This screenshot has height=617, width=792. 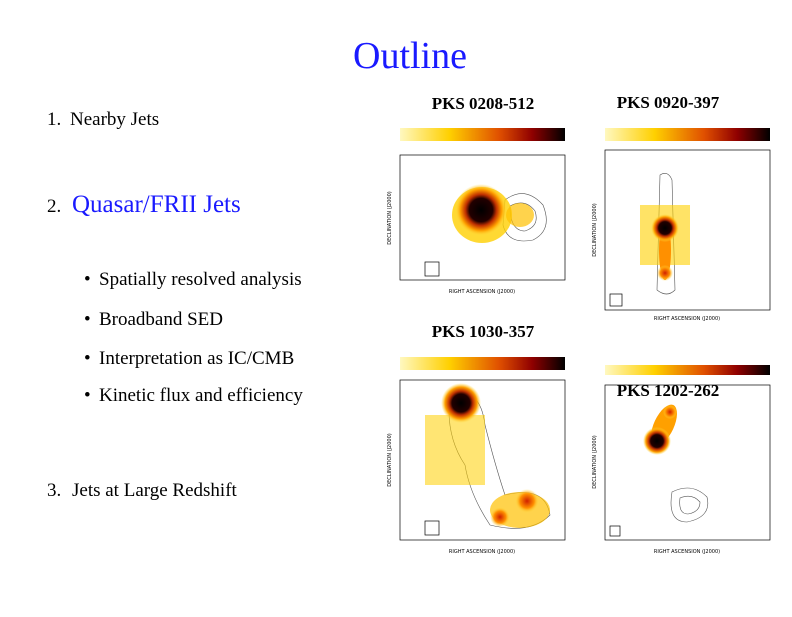 What do you see at coordinates (161, 319) in the screenshot?
I see `bullet-text: Broadband SED` at bounding box center [161, 319].